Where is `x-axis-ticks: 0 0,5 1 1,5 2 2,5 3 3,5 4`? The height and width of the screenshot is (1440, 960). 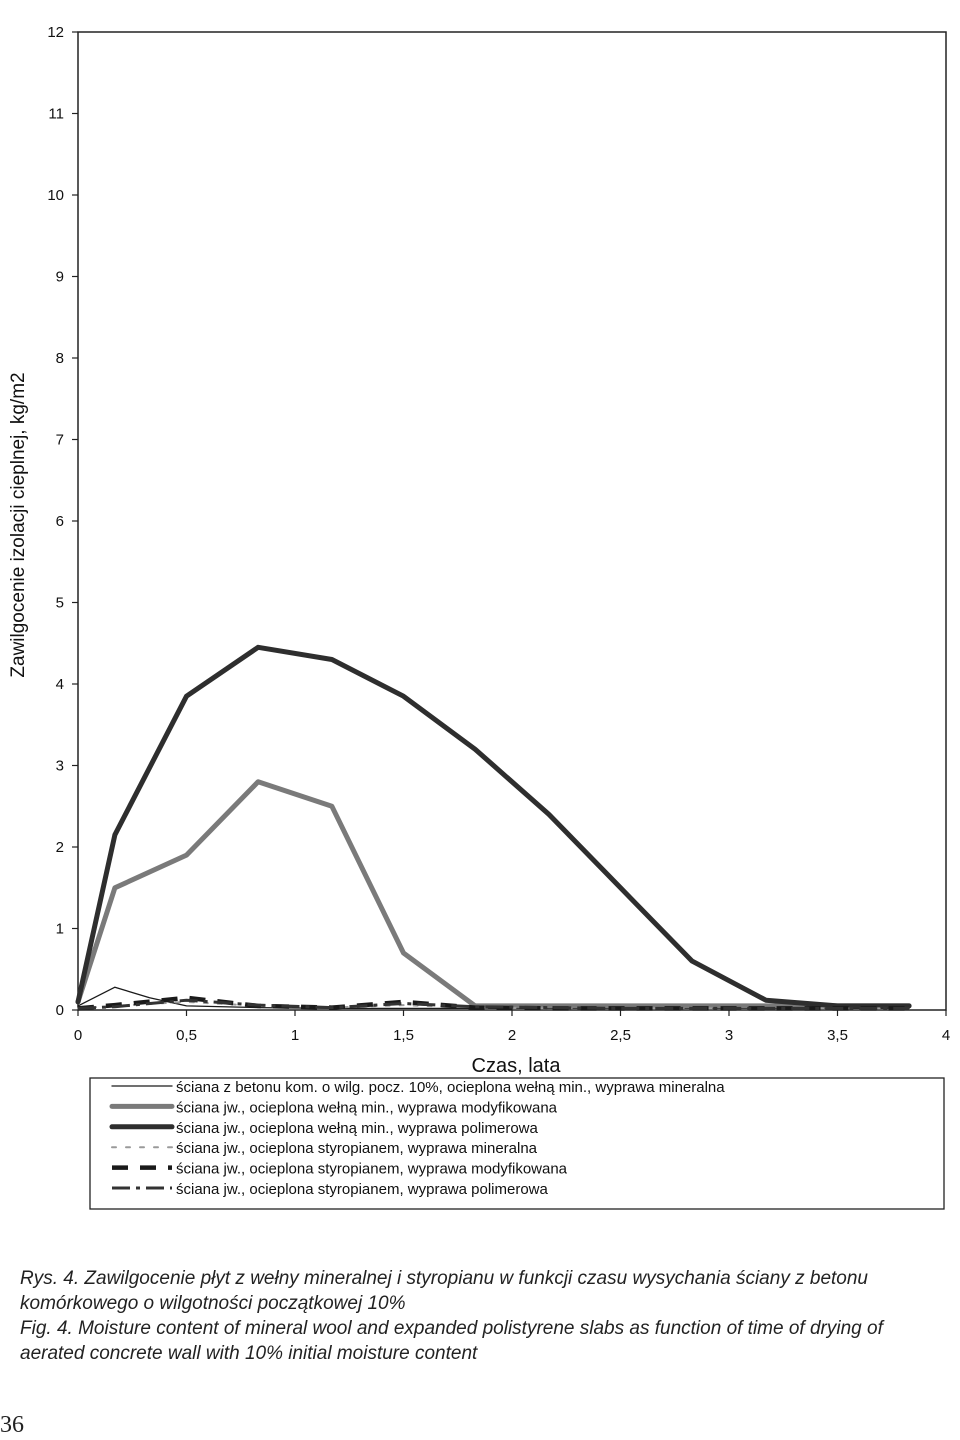 x-axis-ticks: 0 0,5 1 1,5 2 2,5 3 3,5 4 is located at coordinates (512, 1027).